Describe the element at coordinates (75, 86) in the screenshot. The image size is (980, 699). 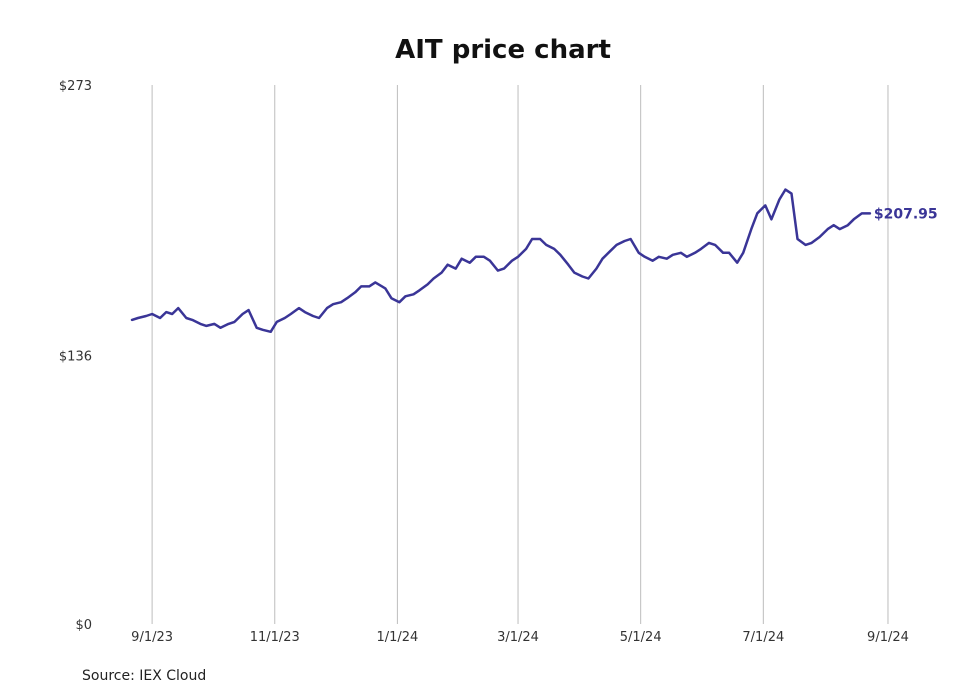
I see `y-tick-label: $273` at that location.